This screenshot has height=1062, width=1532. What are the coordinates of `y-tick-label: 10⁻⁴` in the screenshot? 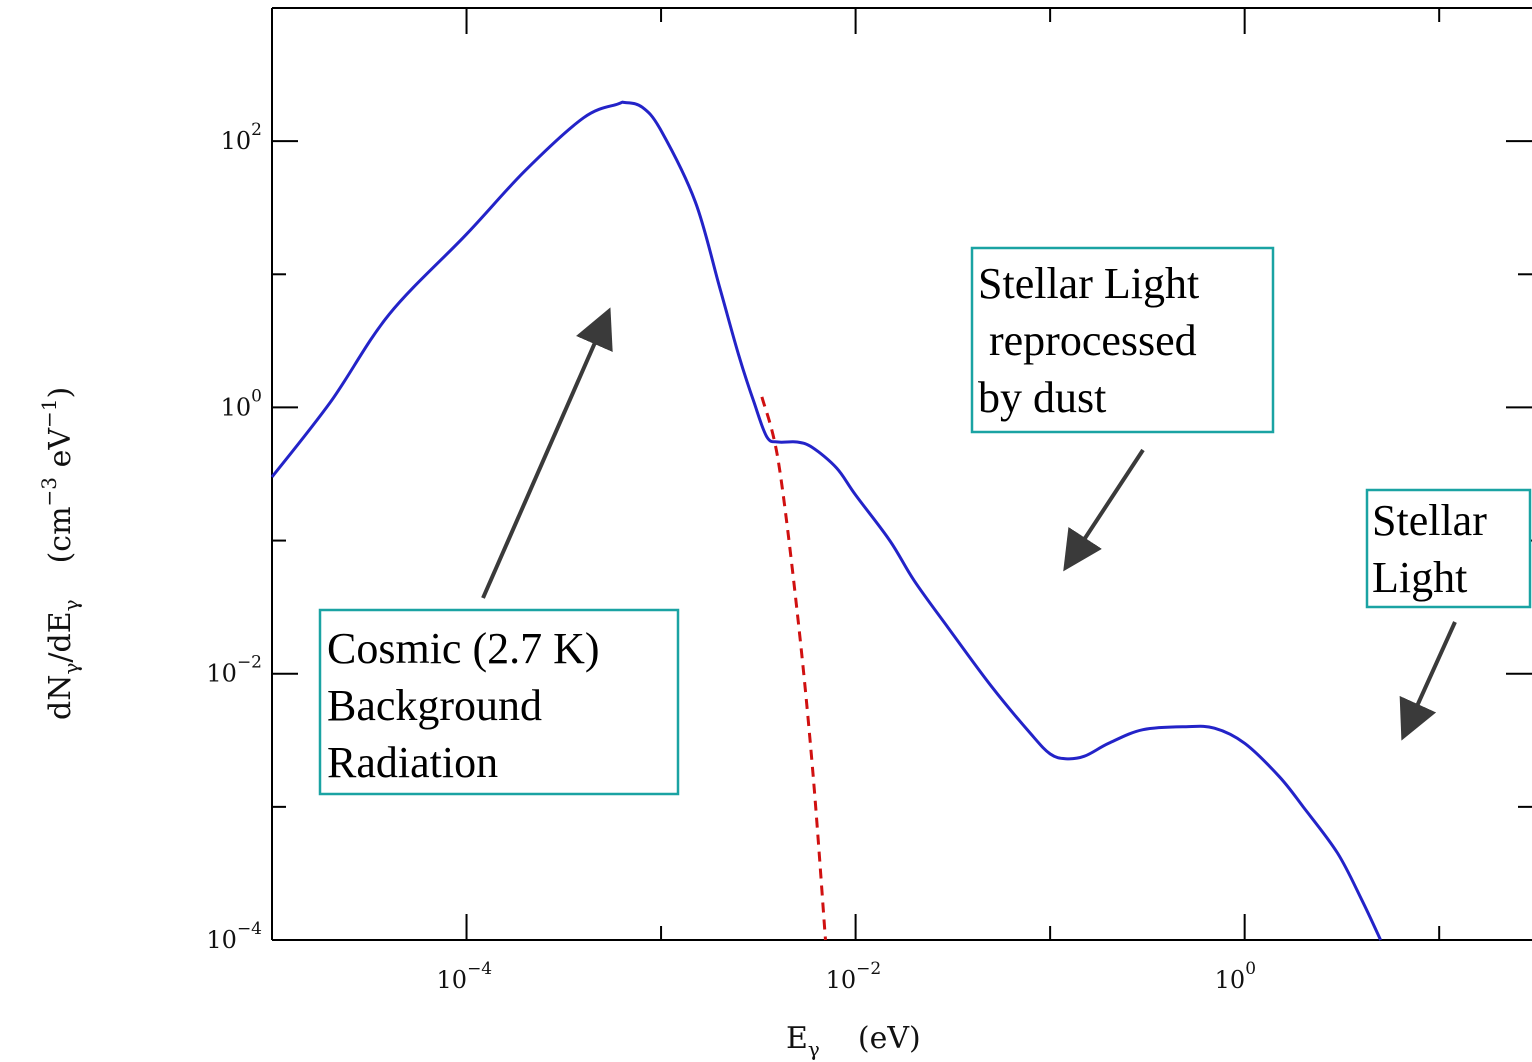 It's located at (234, 936).